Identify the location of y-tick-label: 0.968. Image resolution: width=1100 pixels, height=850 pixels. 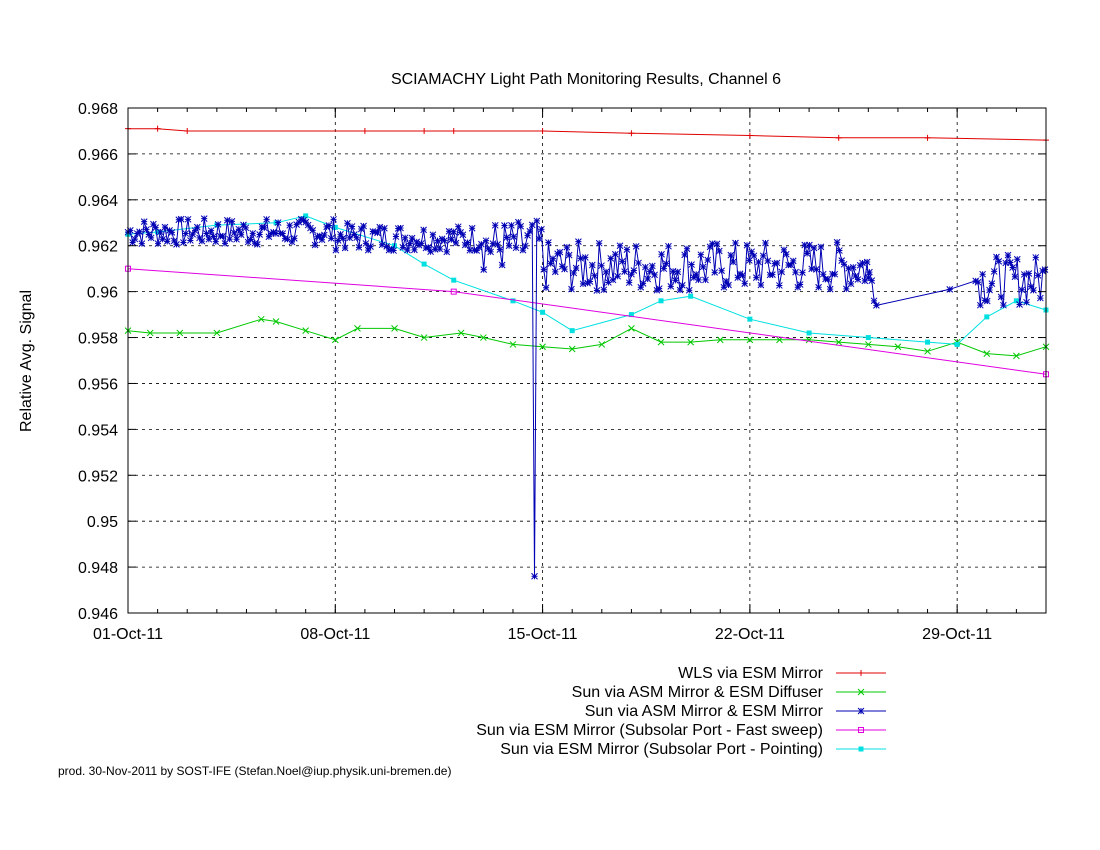
(98, 109).